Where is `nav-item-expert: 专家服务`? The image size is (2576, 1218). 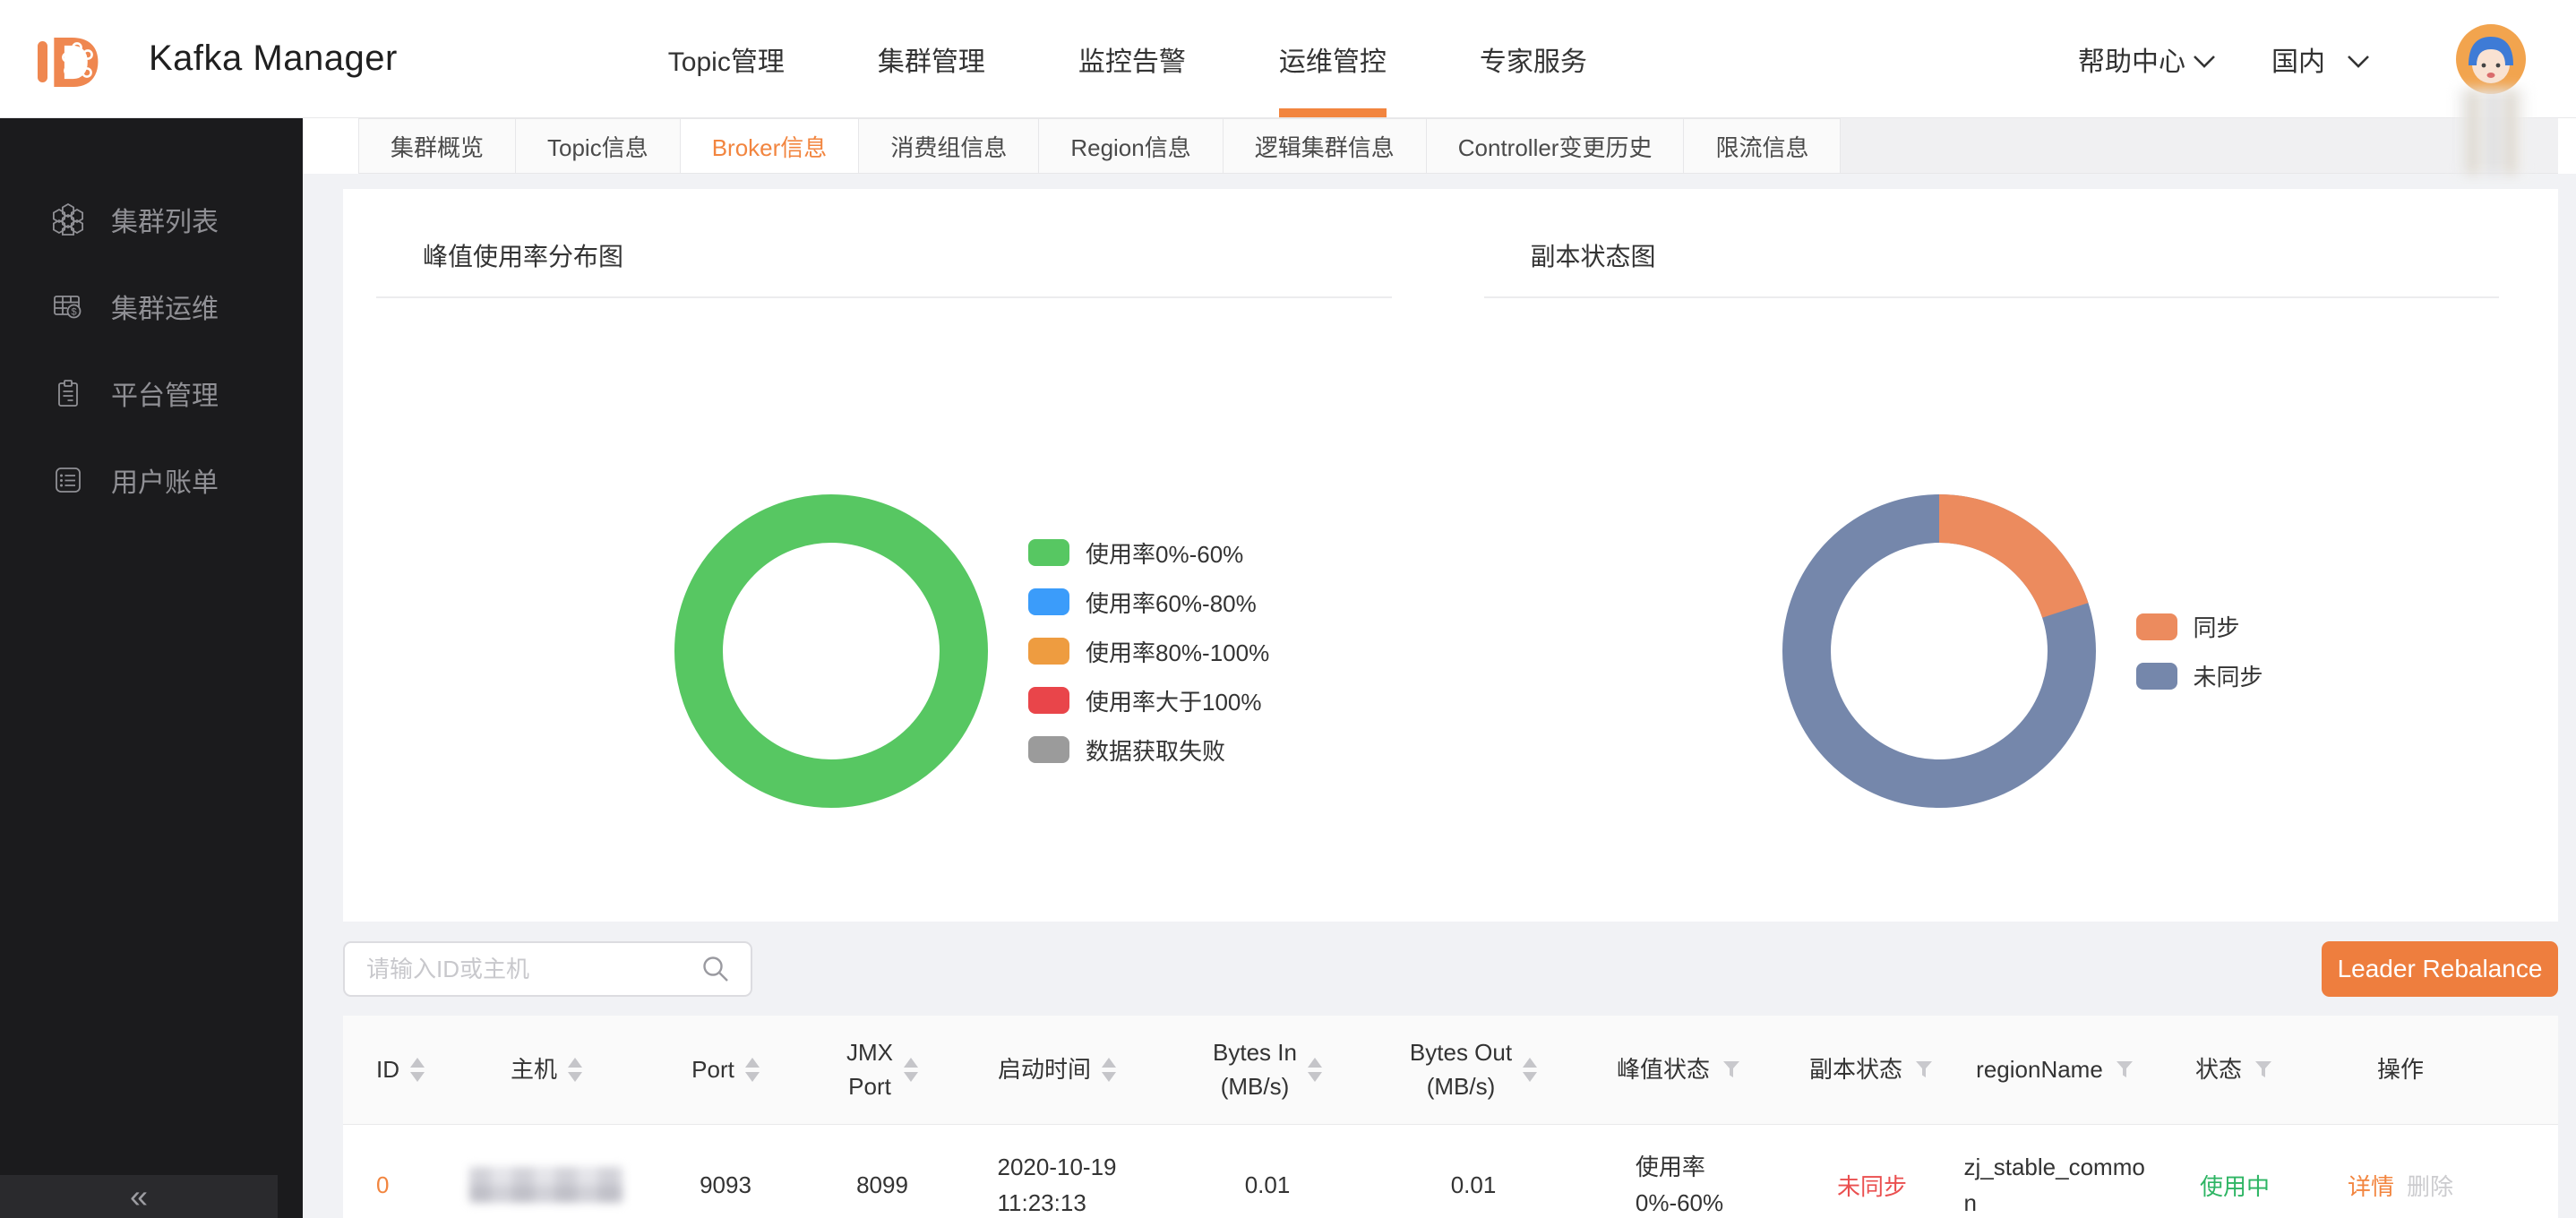
nav-item-expert: 专家服务 is located at coordinates (1533, 62).